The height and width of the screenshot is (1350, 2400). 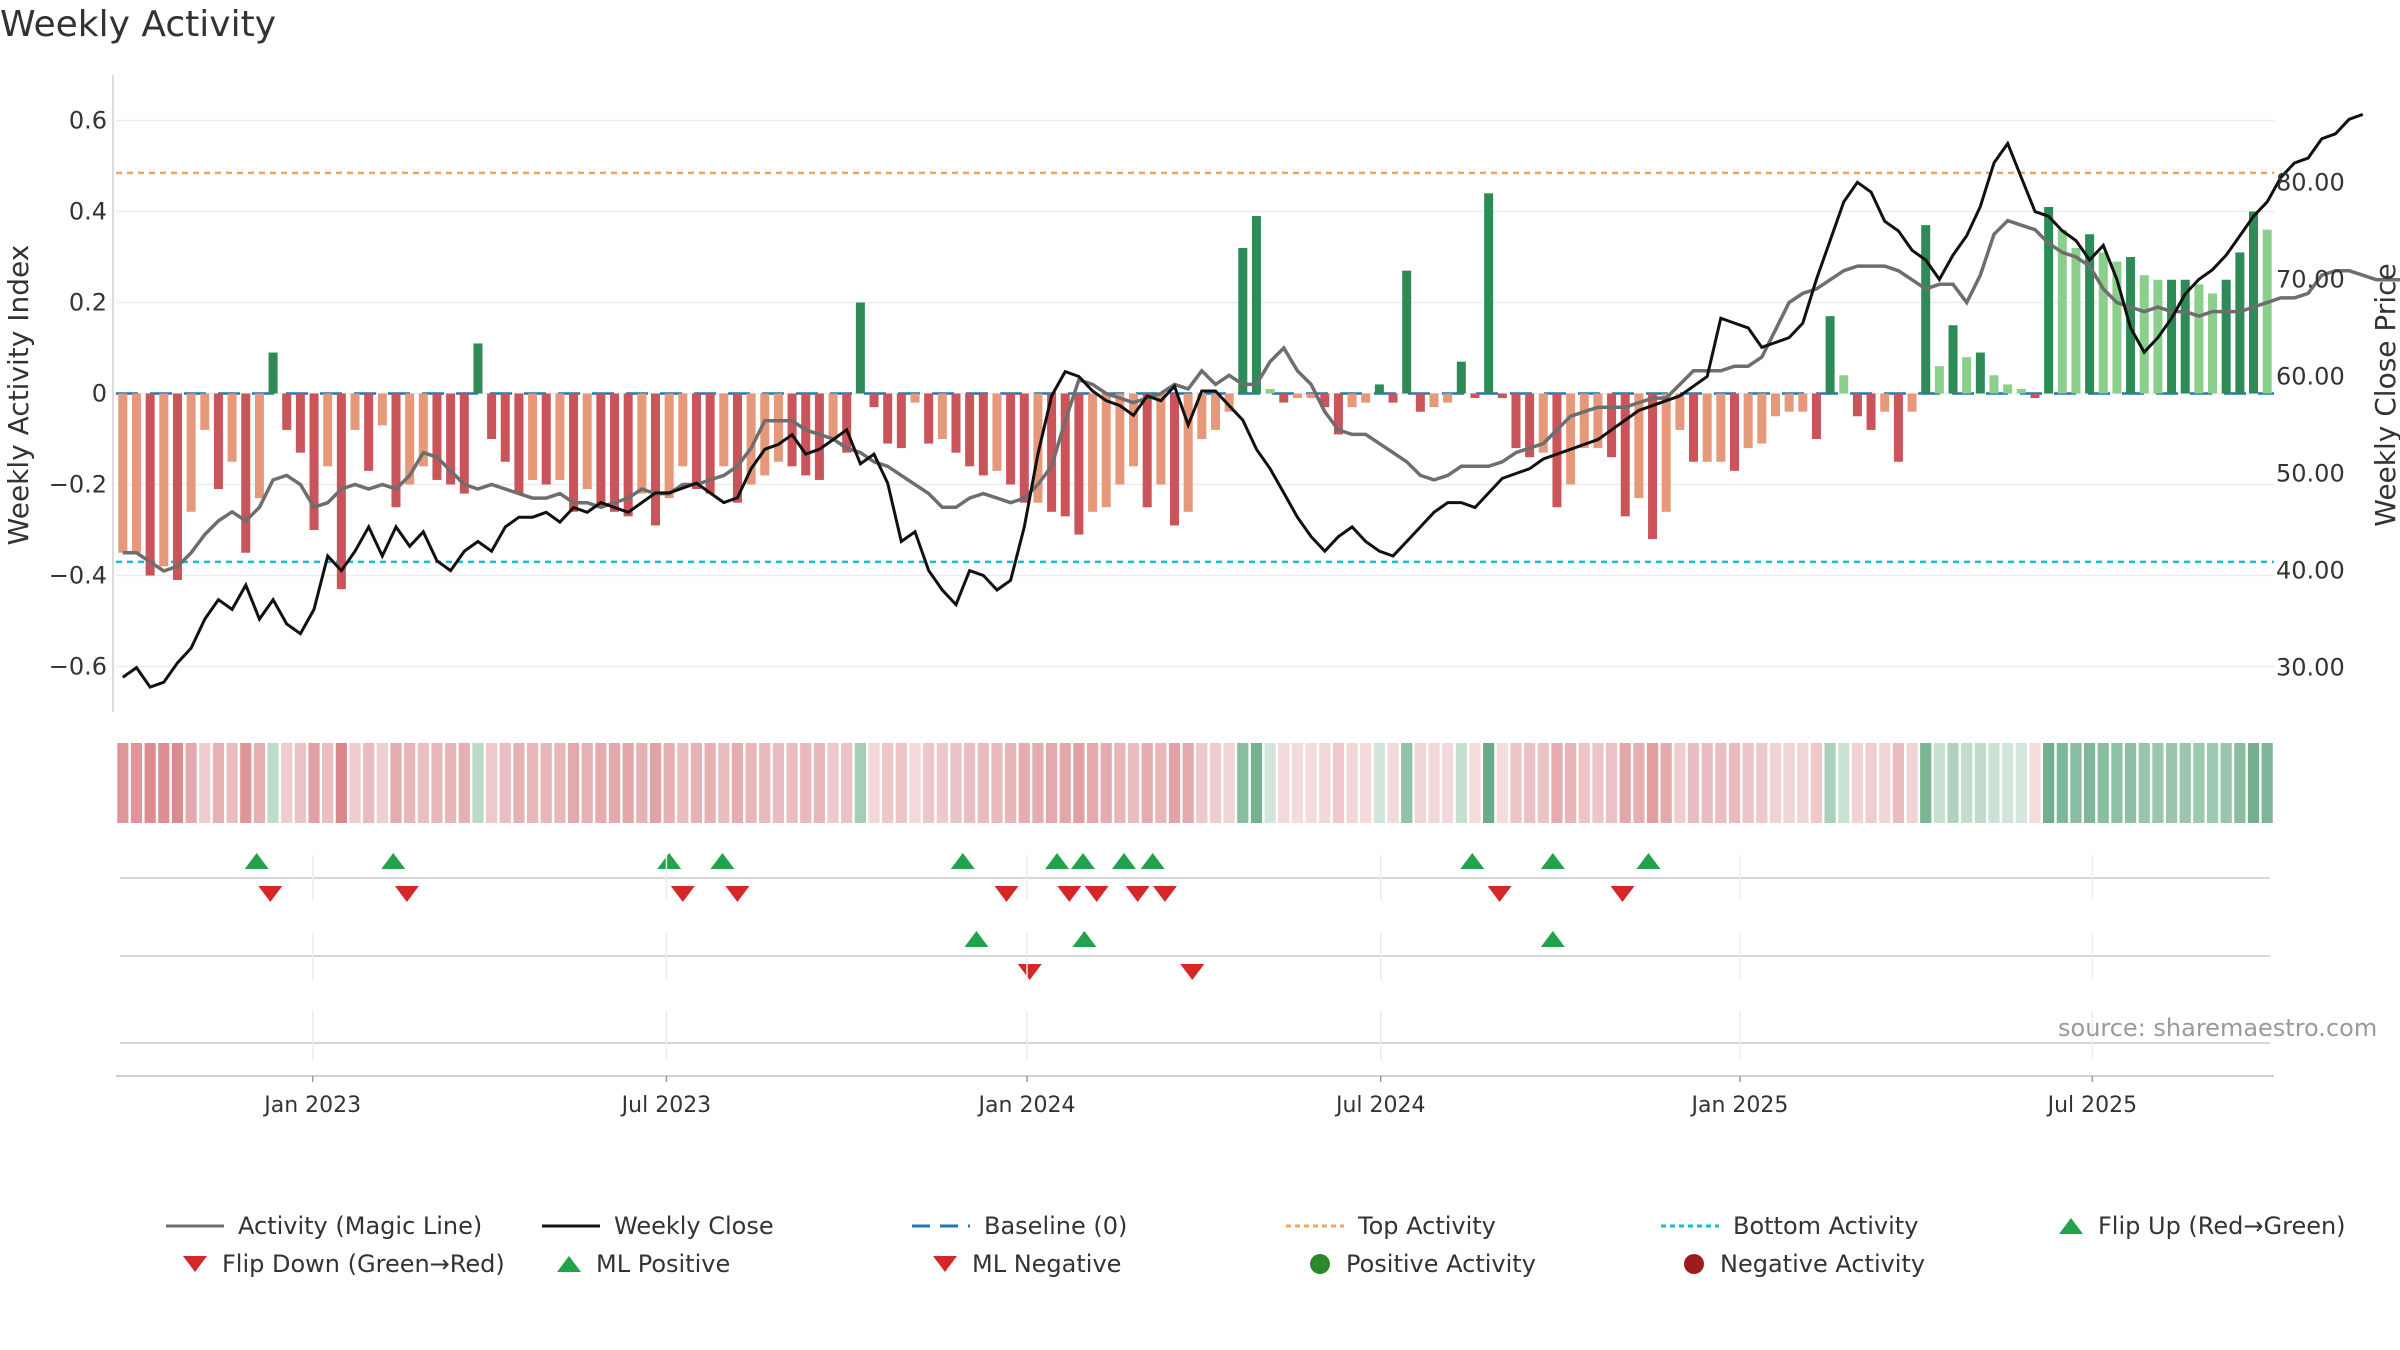 I want to click on legend-label: Negative Activity, so click(x=1823, y=1264).